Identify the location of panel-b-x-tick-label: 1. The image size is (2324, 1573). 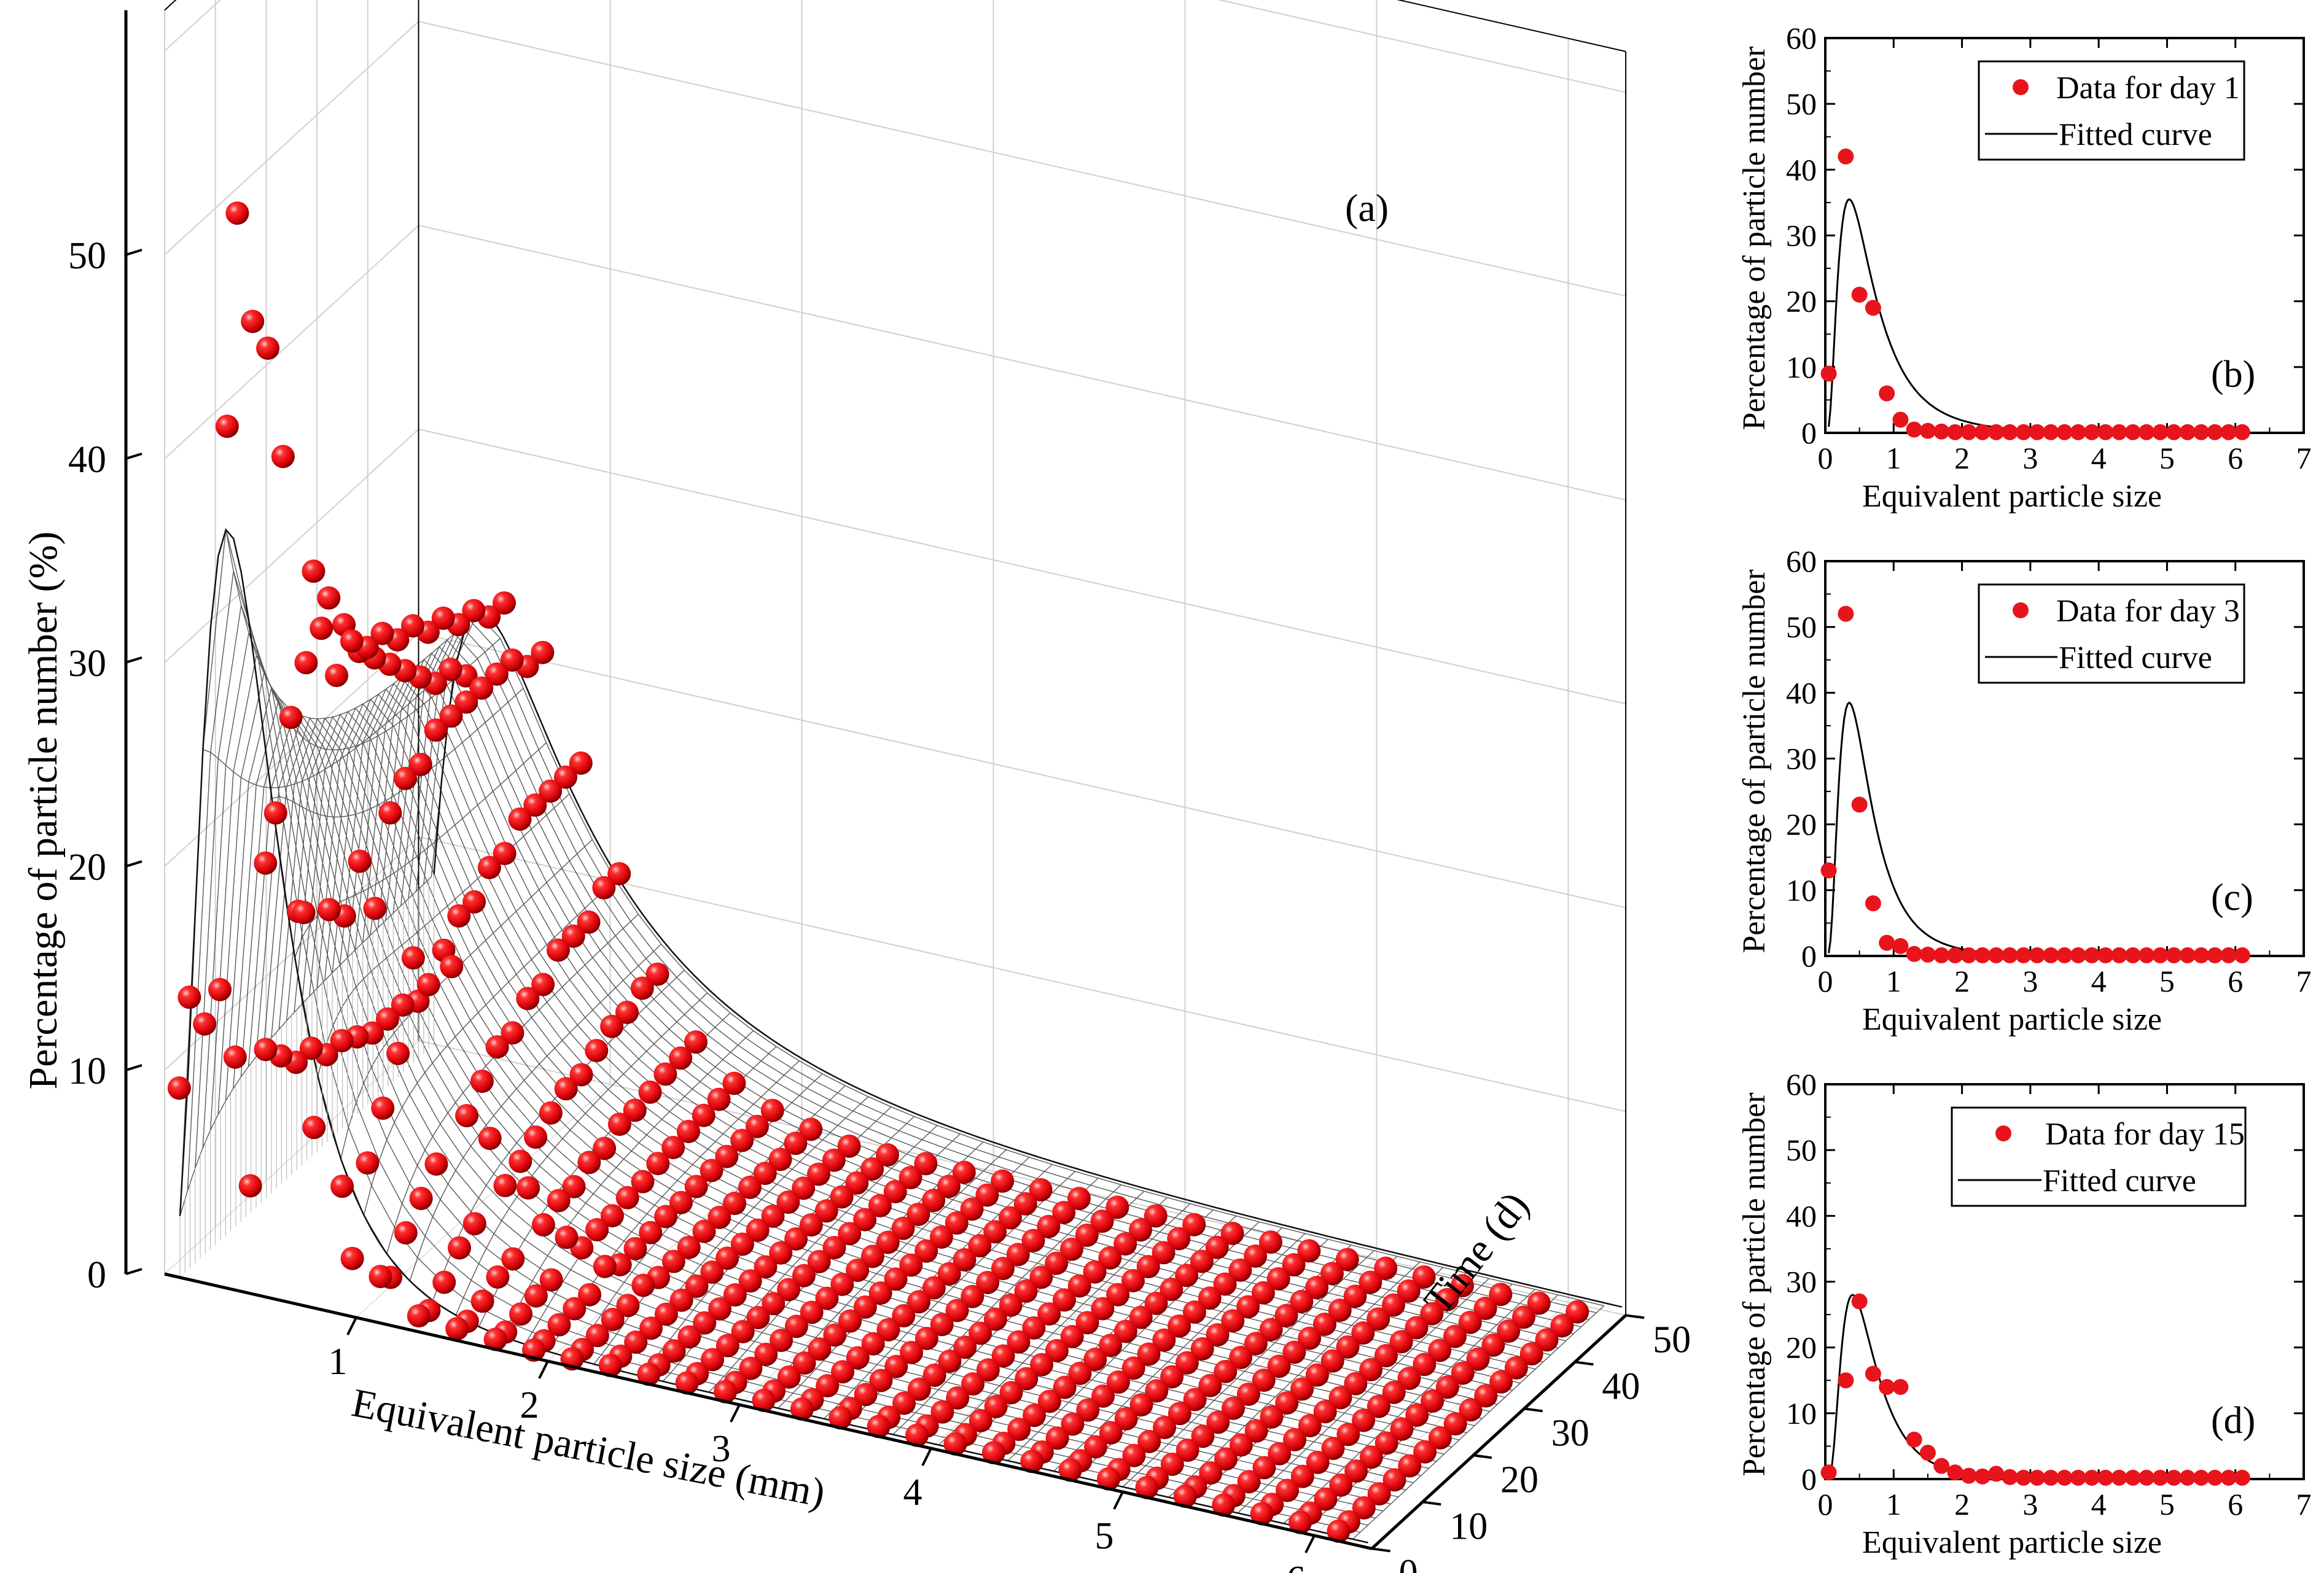
(1893, 458).